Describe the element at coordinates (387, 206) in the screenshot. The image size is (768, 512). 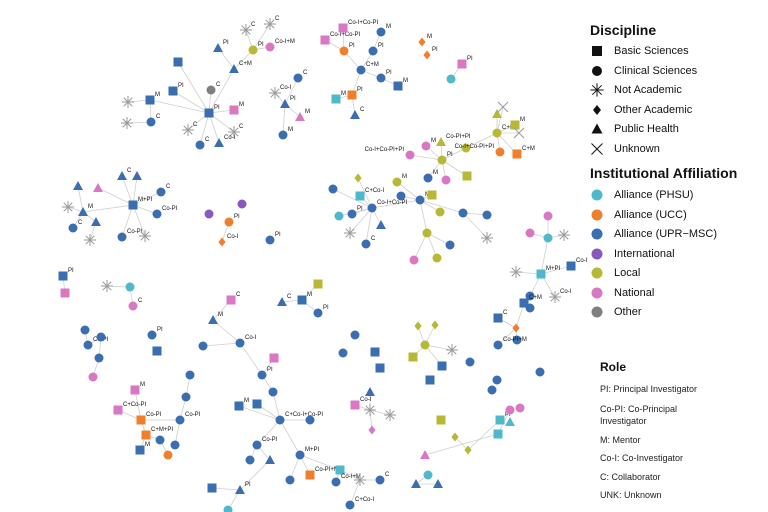
I see `network-node-circle: Co-I+Co-PI` at that location.